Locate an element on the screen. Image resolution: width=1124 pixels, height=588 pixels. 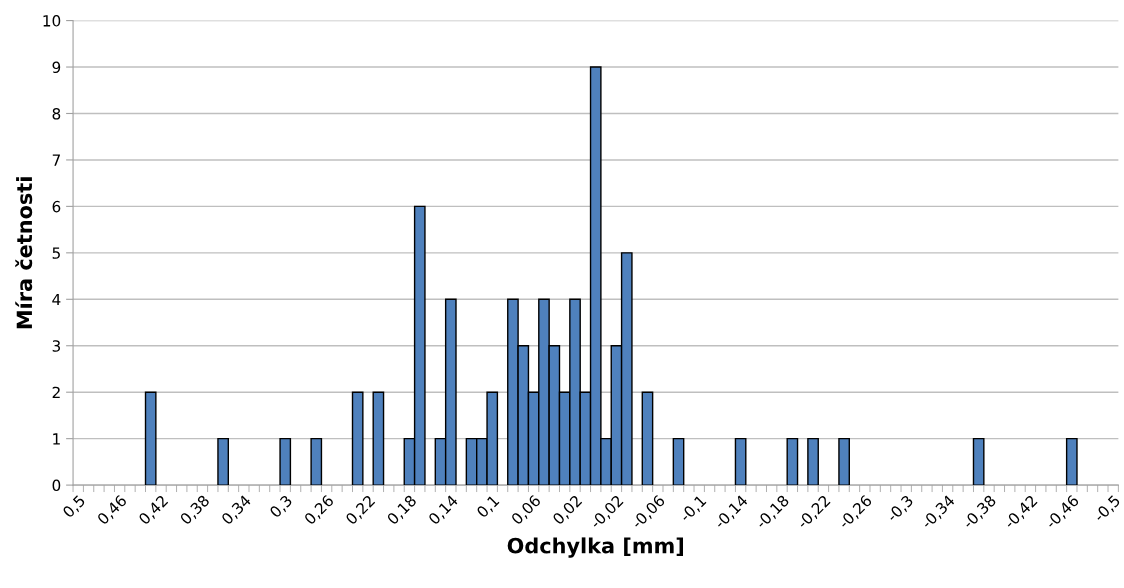
x-tick-label: -0,3 is located at coordinates (900, 509).